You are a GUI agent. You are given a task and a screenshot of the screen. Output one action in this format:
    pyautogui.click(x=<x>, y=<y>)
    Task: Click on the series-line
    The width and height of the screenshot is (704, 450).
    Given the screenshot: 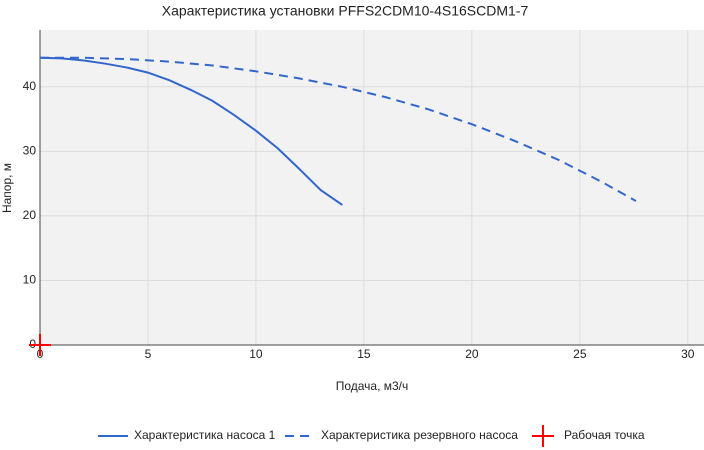 What is the action you would take?
    pyautogui.click(x=191, y=131)
    